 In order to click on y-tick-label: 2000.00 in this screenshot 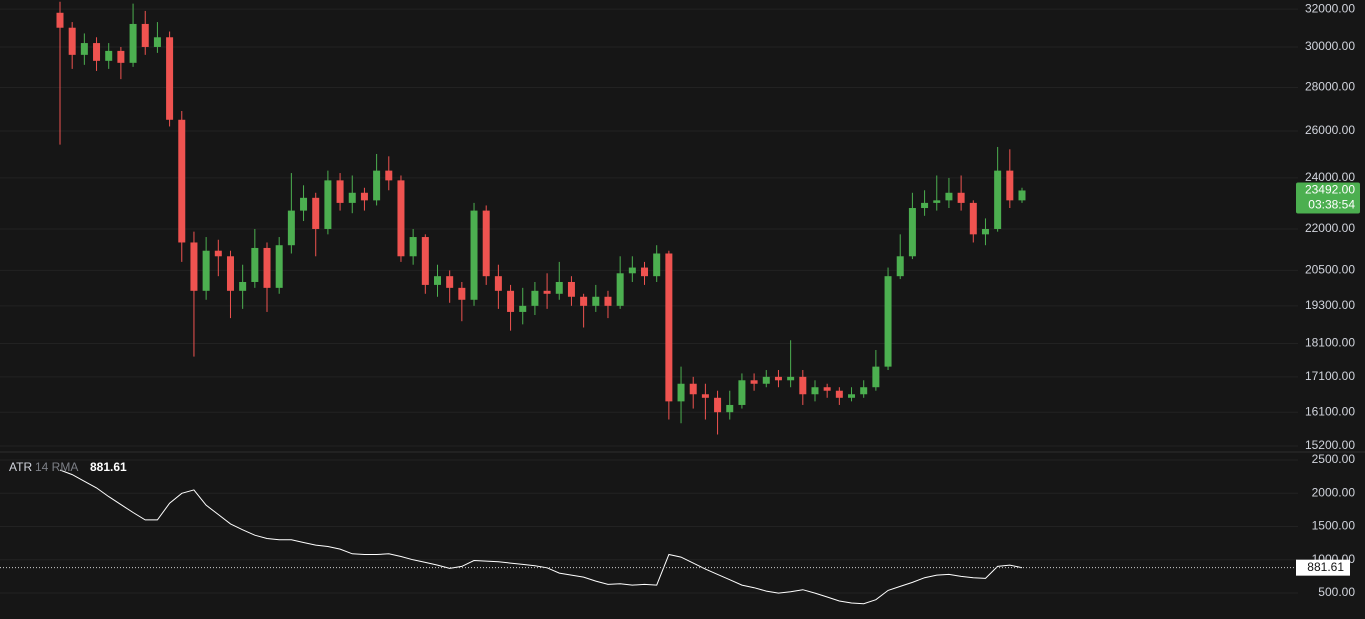, I will do `click(1334, 492)`.